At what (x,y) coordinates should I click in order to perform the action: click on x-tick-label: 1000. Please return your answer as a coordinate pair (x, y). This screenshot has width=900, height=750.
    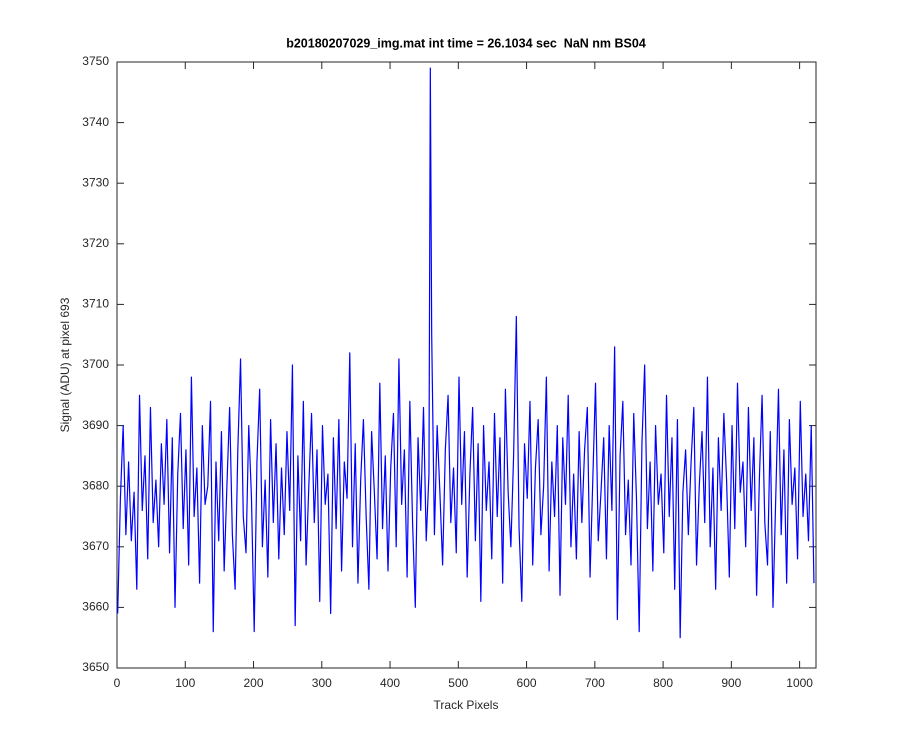
    Looking at the image, I should click on (799, 683).